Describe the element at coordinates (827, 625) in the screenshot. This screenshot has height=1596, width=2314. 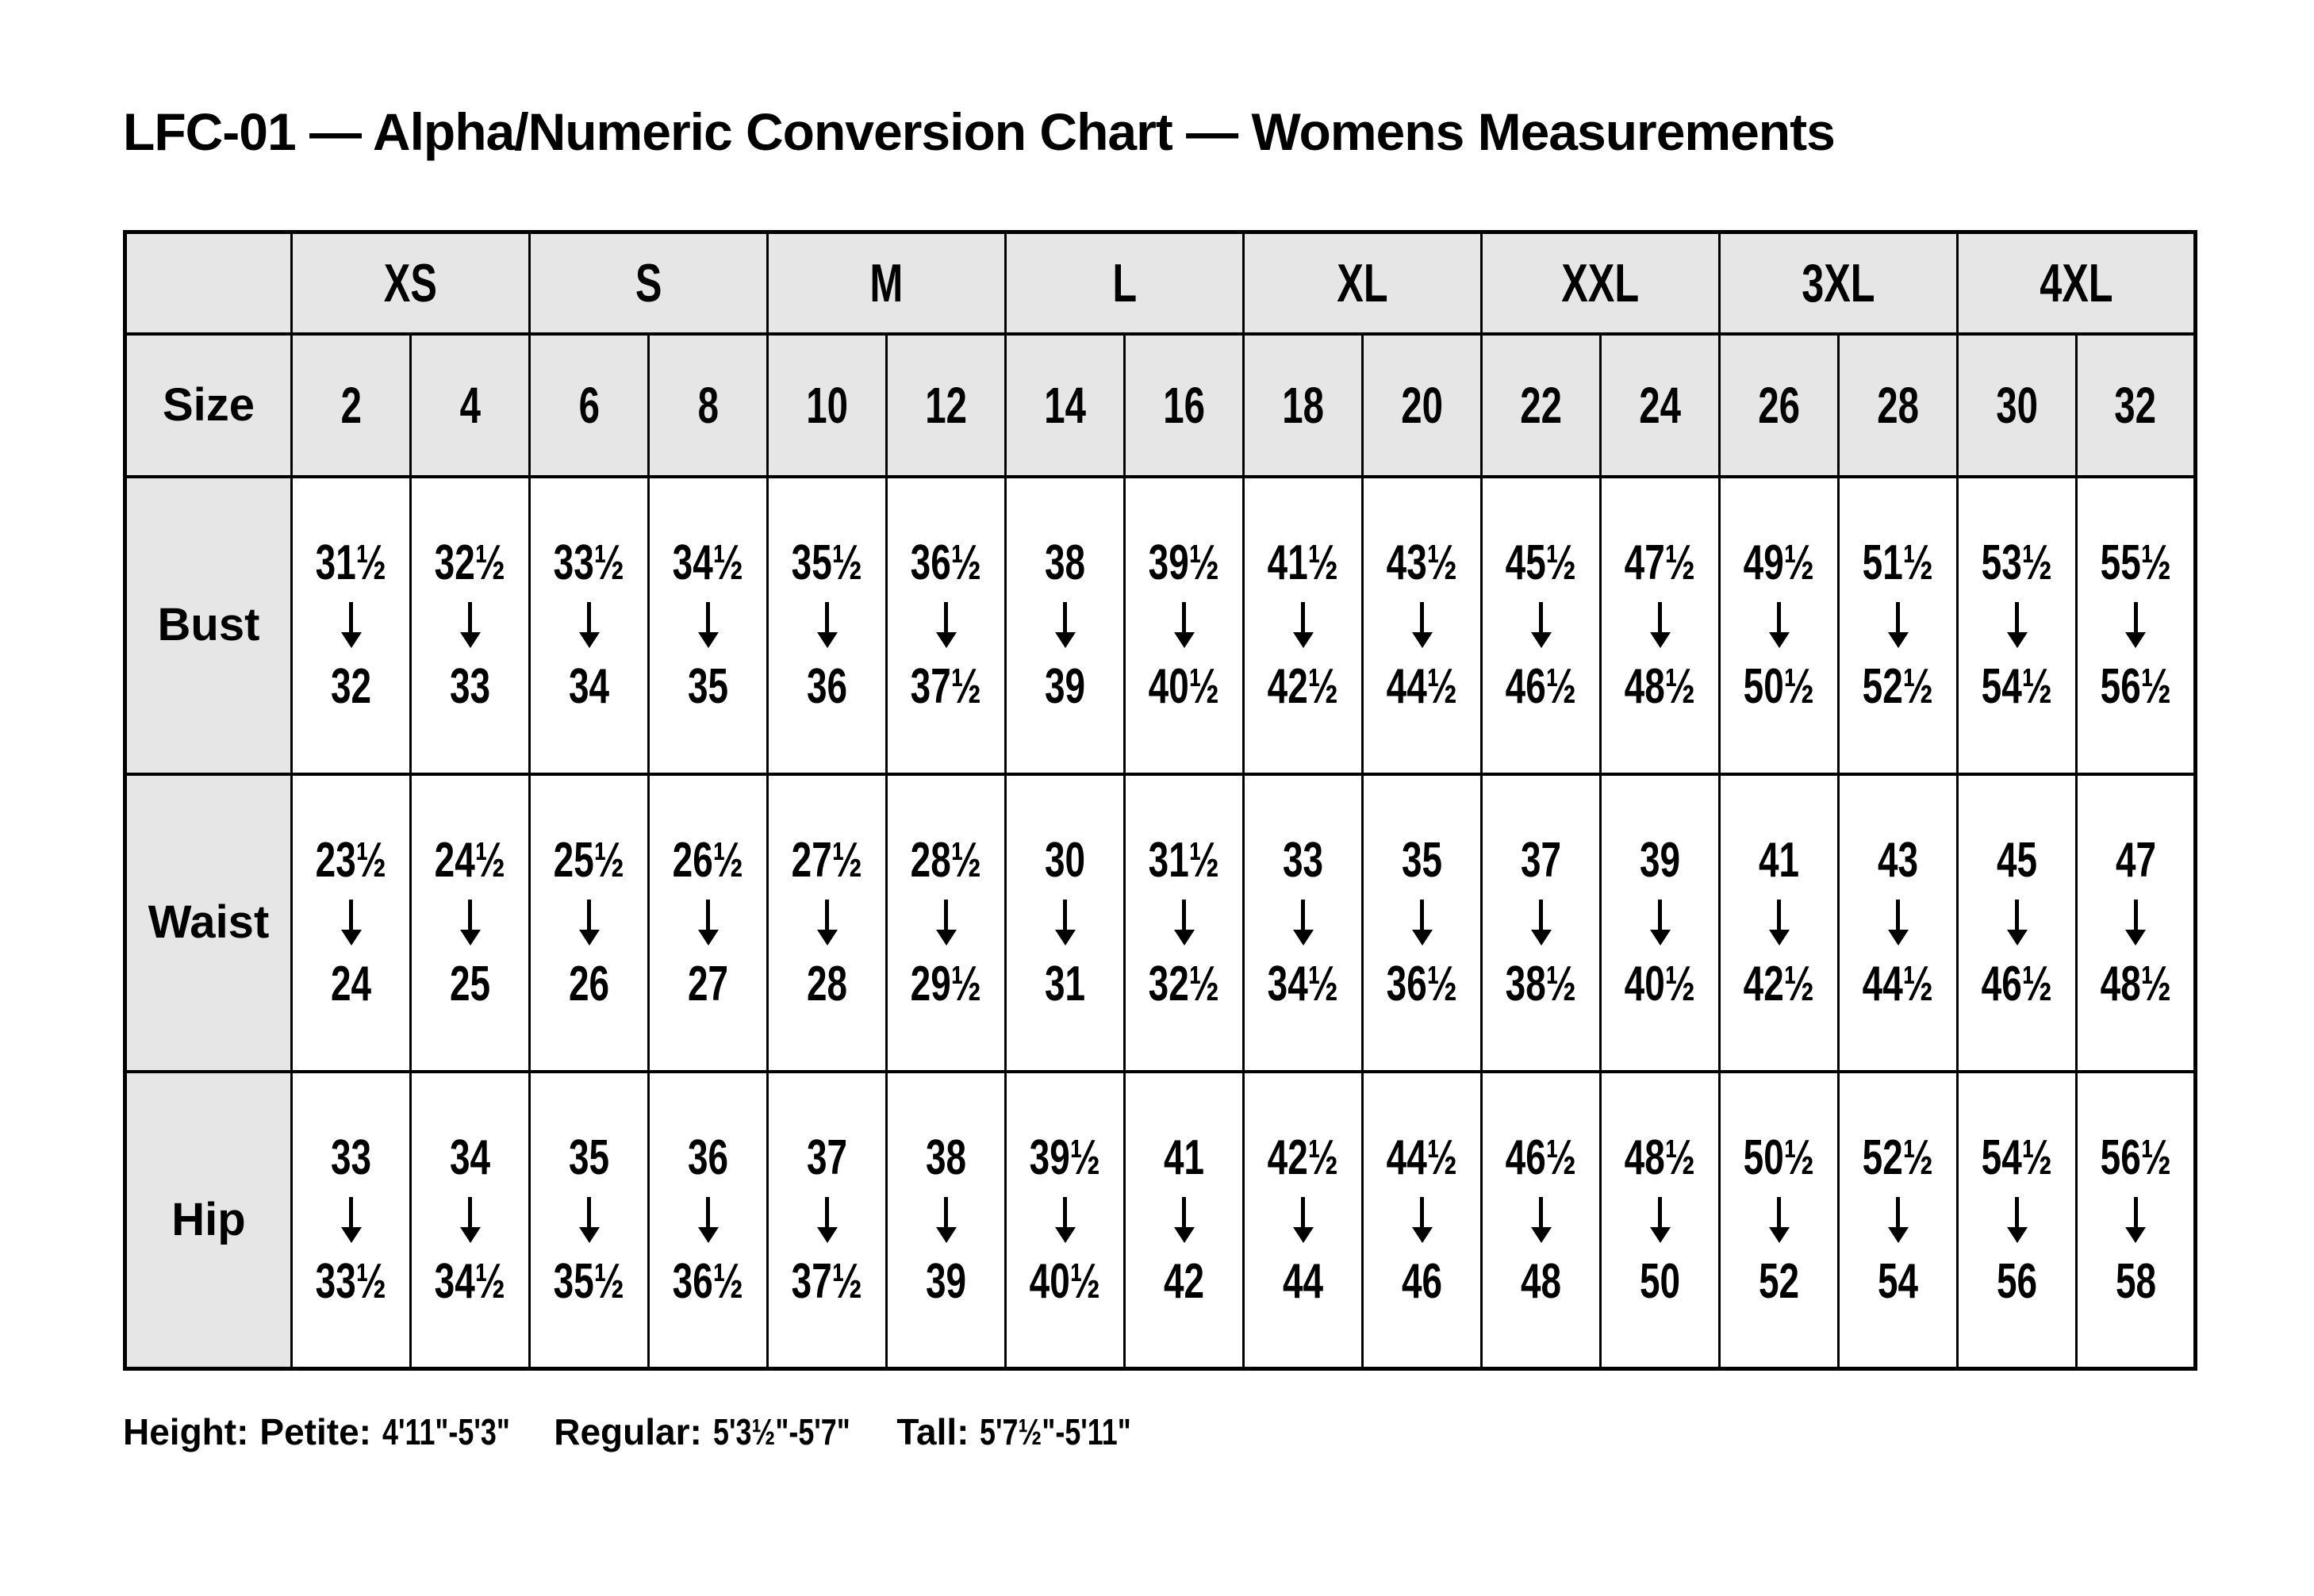
I see `measurement-cell: 35½ 36` at that location.